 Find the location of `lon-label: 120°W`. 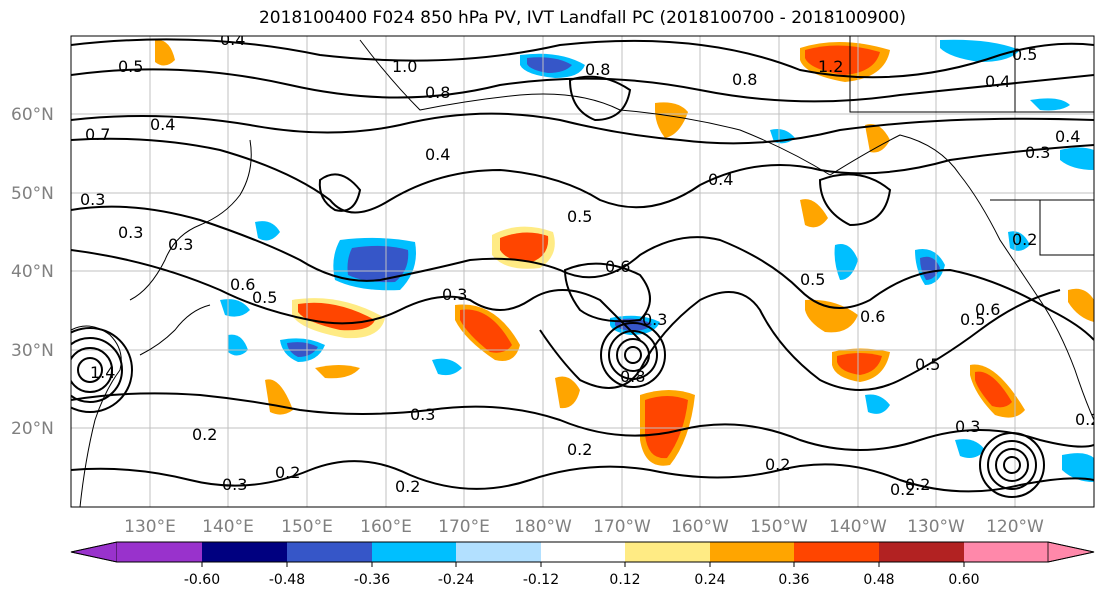

lon-label: 120°W is located at coordinates (1015, 527).